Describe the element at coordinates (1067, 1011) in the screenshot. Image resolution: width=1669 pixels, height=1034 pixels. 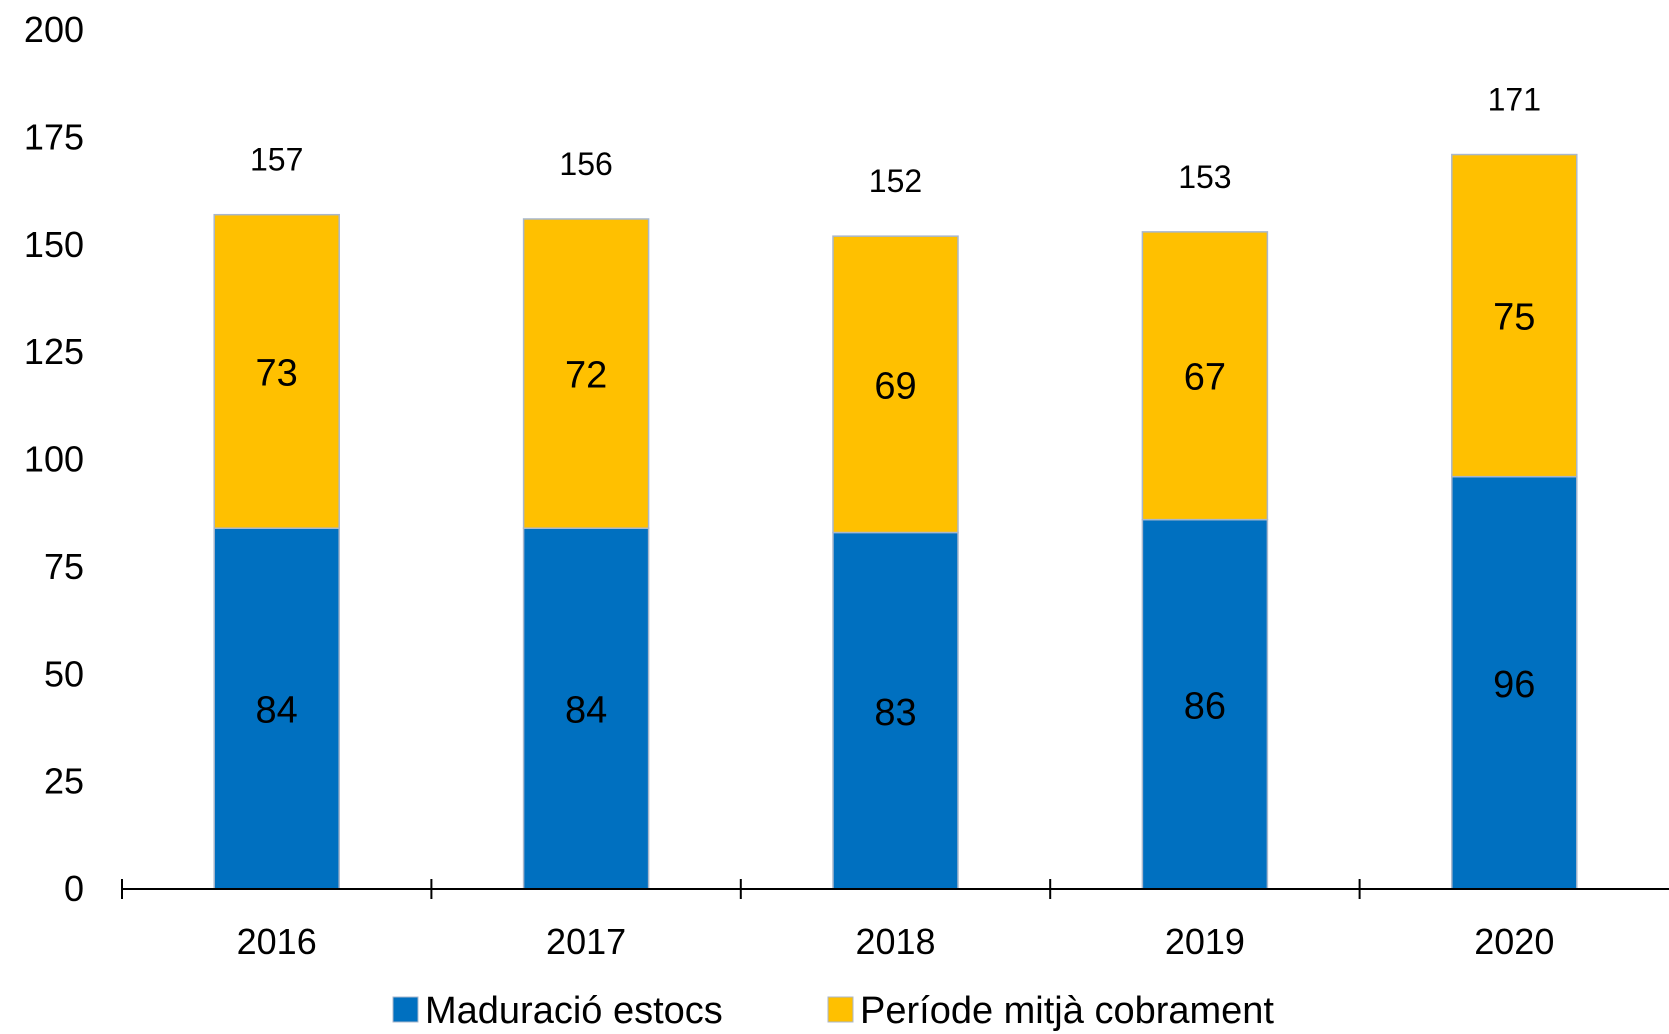
I see `legend-label-series-2: Període mitjà cobrament` at that location.